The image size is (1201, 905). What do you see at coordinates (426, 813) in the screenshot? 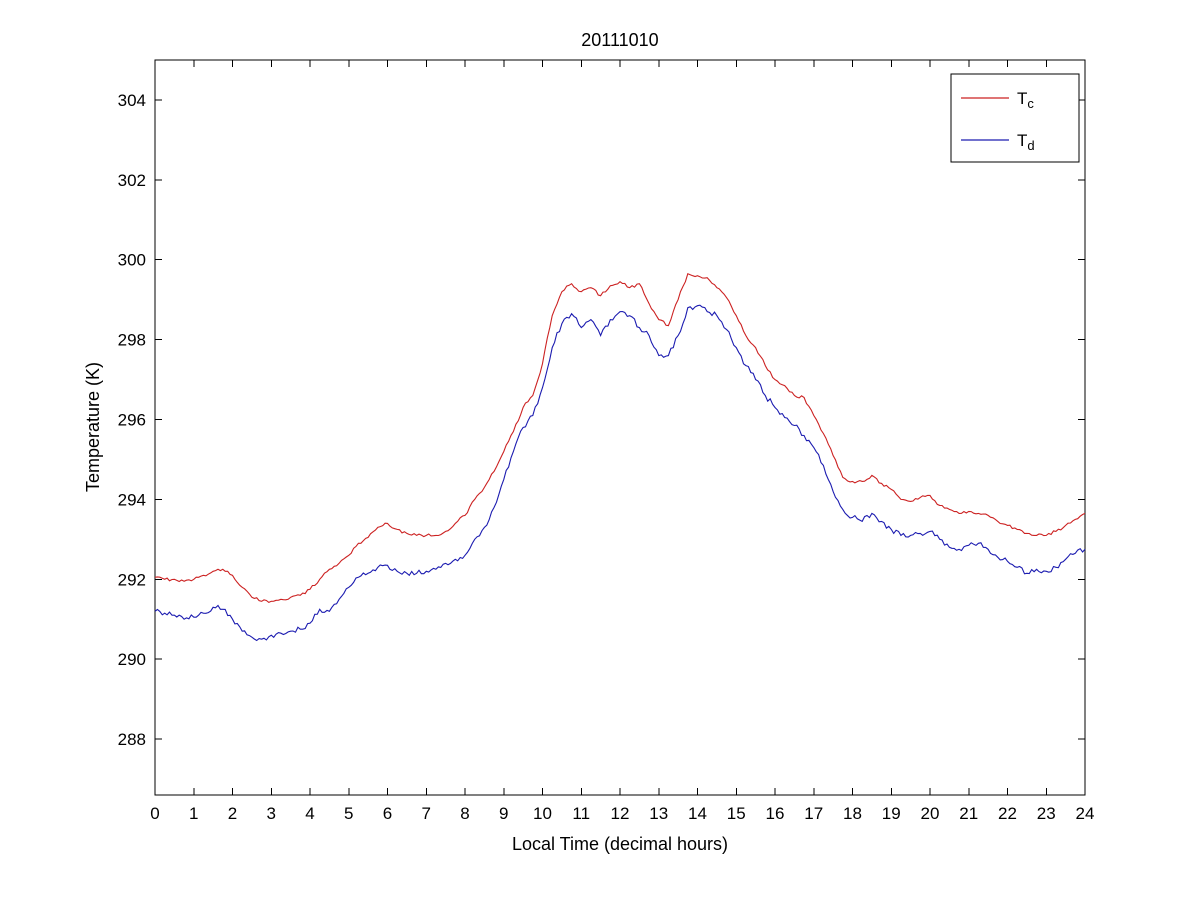
I see `x-tick-label: 7` at bounding box center [426, 813].